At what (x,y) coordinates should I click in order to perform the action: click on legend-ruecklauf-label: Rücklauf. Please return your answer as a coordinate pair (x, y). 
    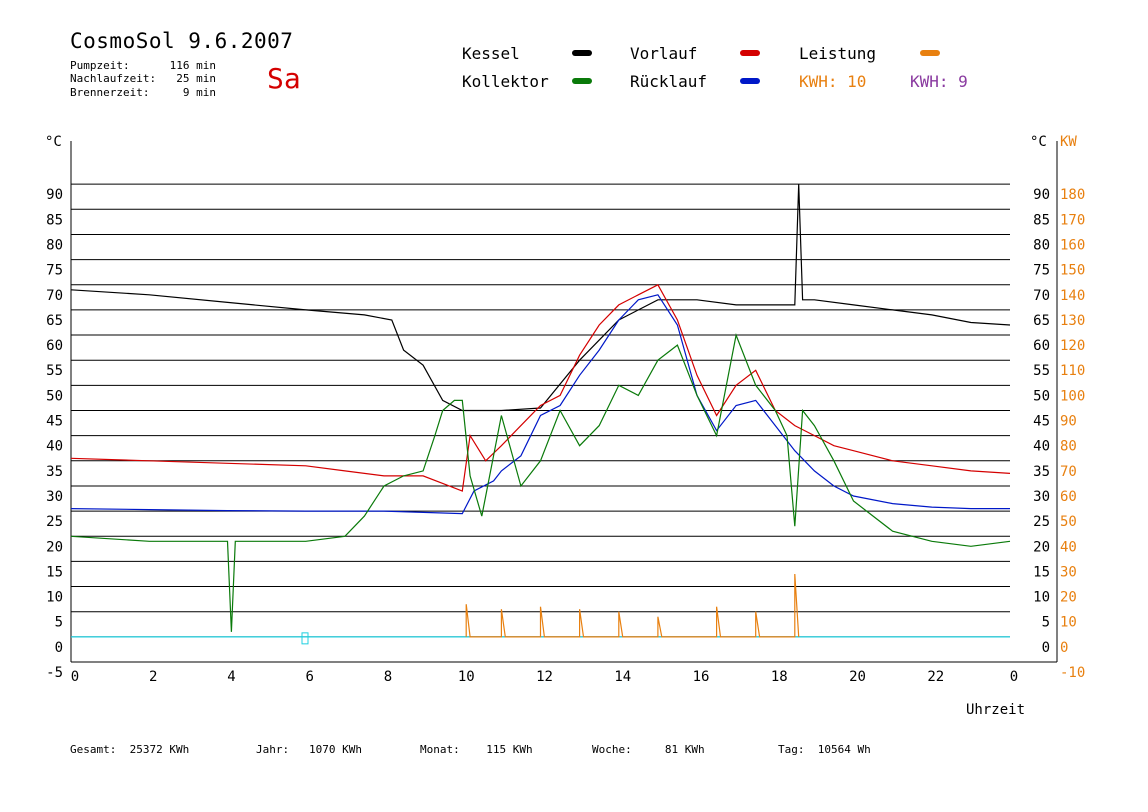
    Looking at the image, I should click on (669, 81).